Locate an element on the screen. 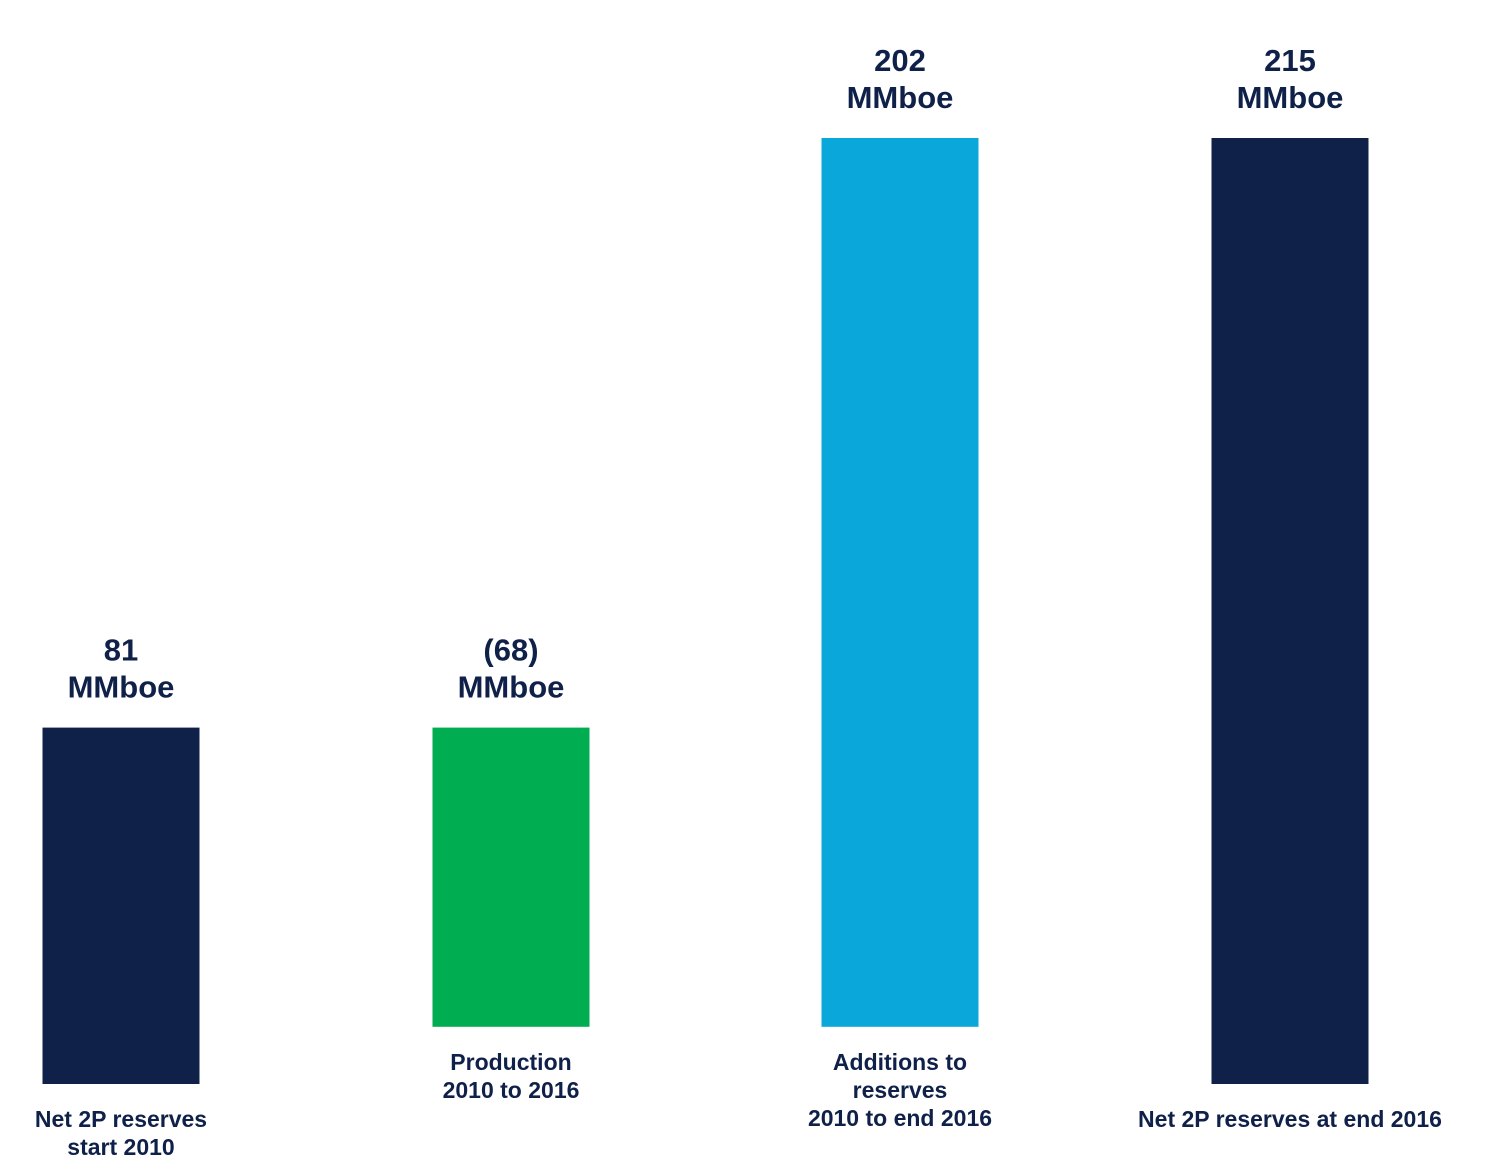  value-label-line: 215 is located at coordinates (1290, 60).